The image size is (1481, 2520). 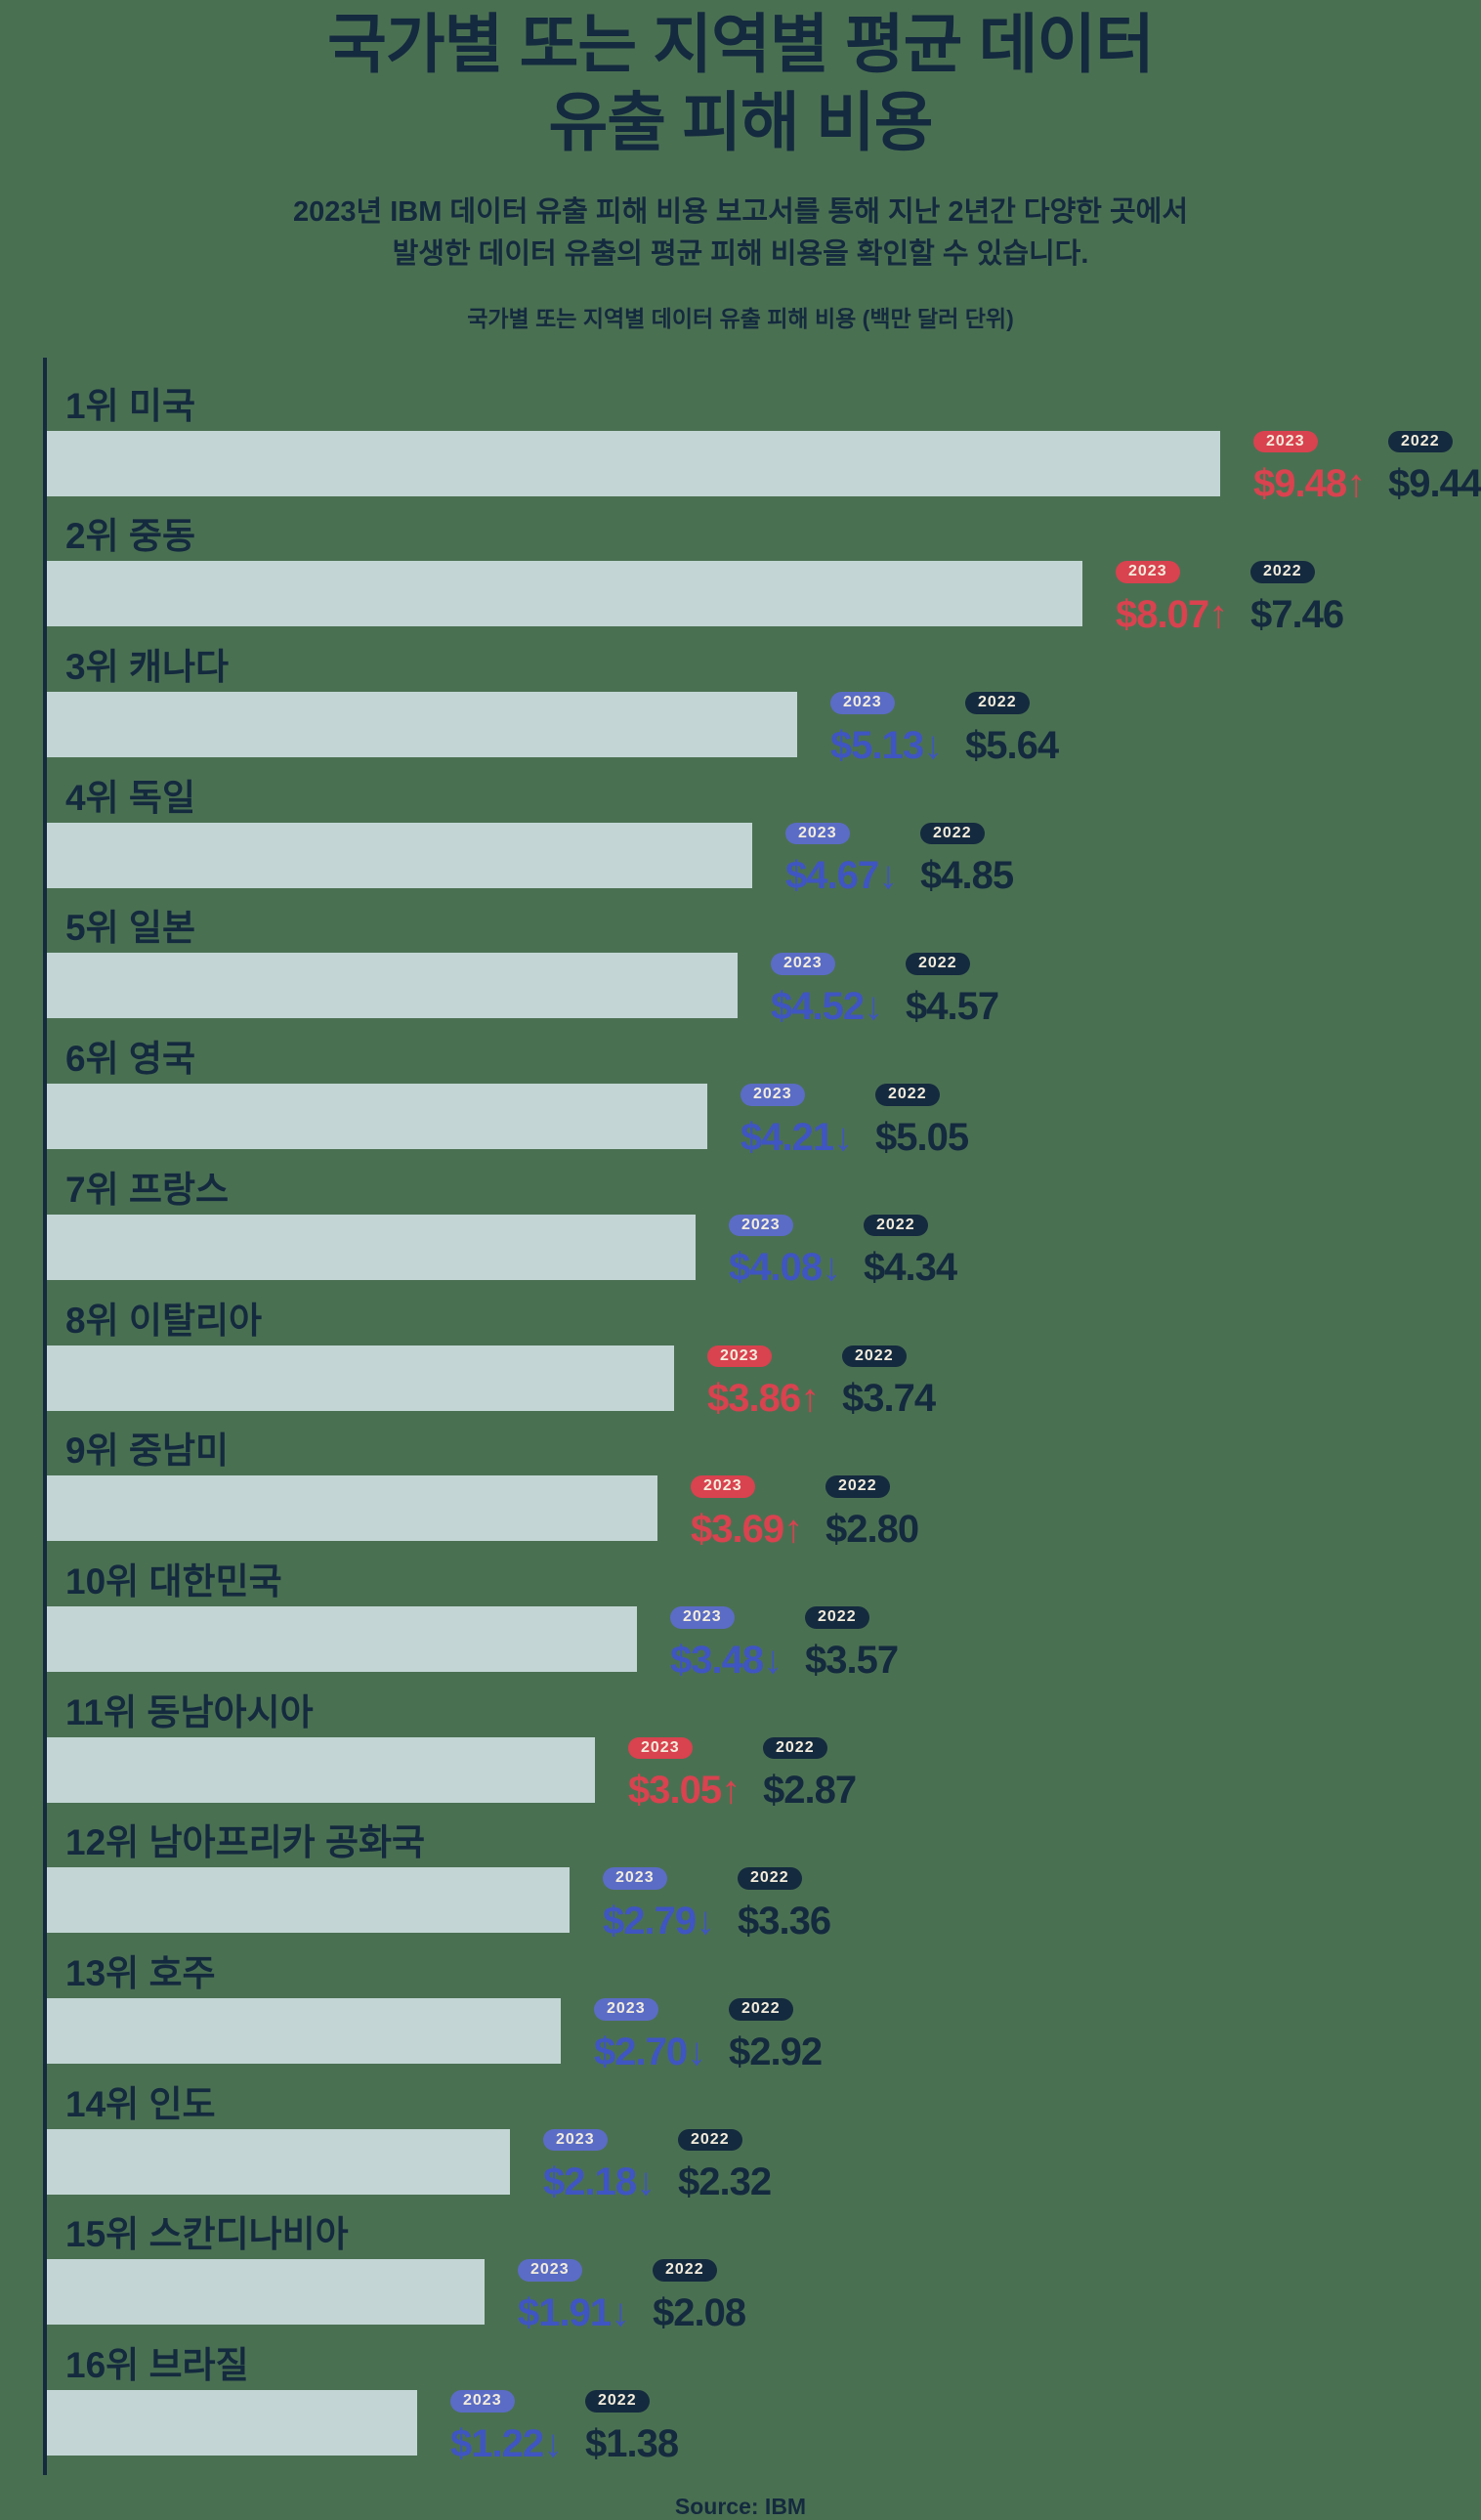 I want to click on subtitle-line-2: 발생한 데이터 유출의 평균 피해 비용을 확인할 수 있습니다., so click(x=740, y=254).